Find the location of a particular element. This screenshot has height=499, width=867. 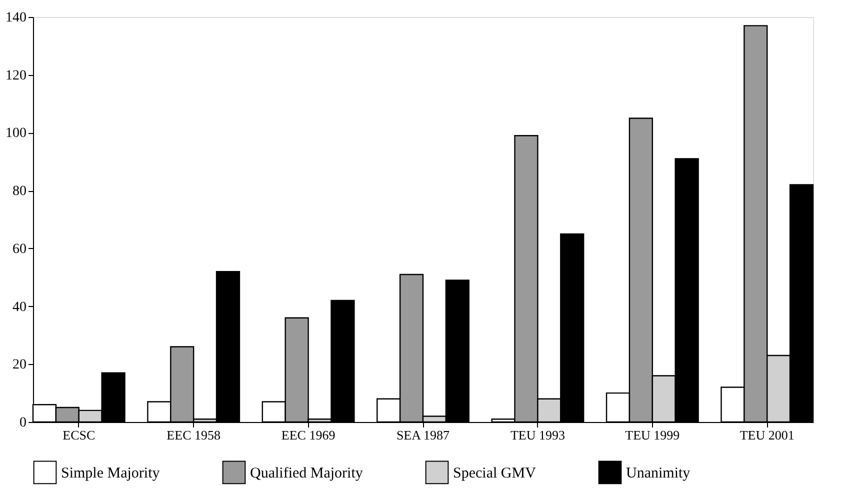

y-tick-label: 0 is located at coordinates (23, 423).